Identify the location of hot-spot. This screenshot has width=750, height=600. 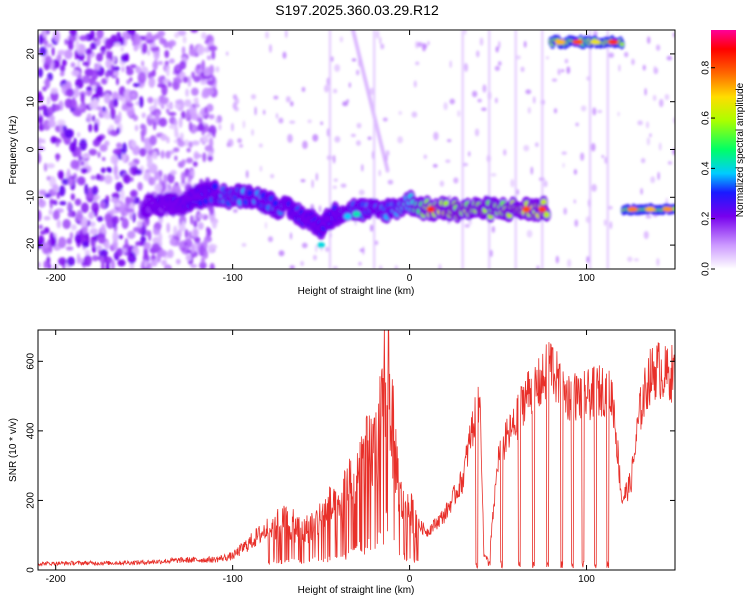
(321, 245).